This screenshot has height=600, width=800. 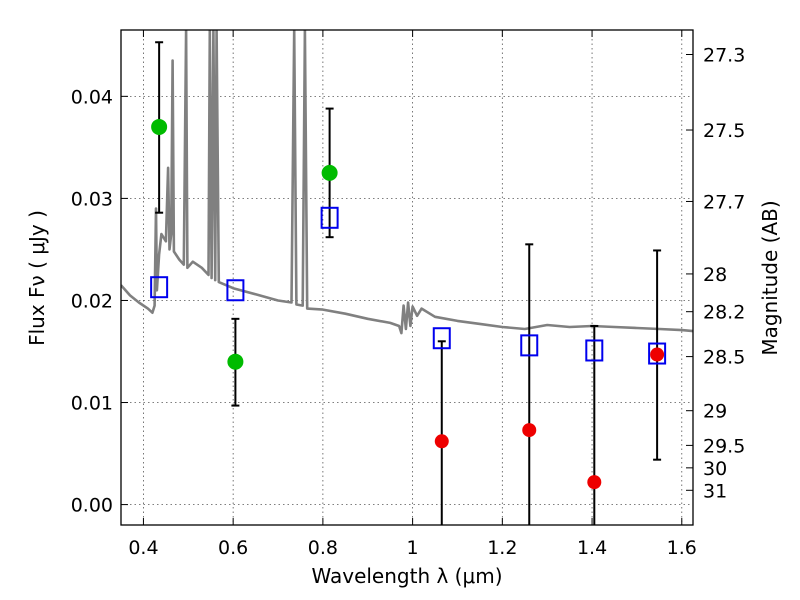 What do you see at coordinates (592, 548) in the screenshot?
I see `x-tick-label: 1.4` at bounding box center [592, 548].